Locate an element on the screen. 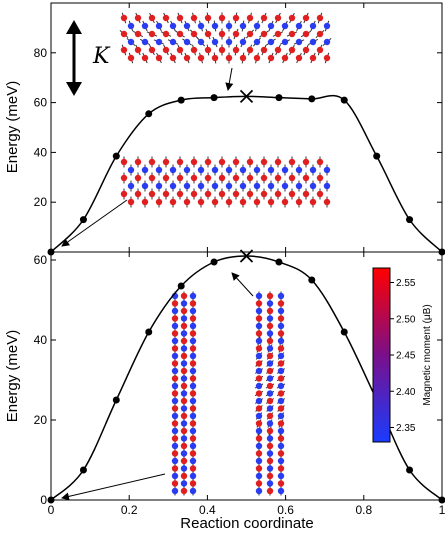  colorbar-tick-label: 2.35 is located at coordinates (406, 428).